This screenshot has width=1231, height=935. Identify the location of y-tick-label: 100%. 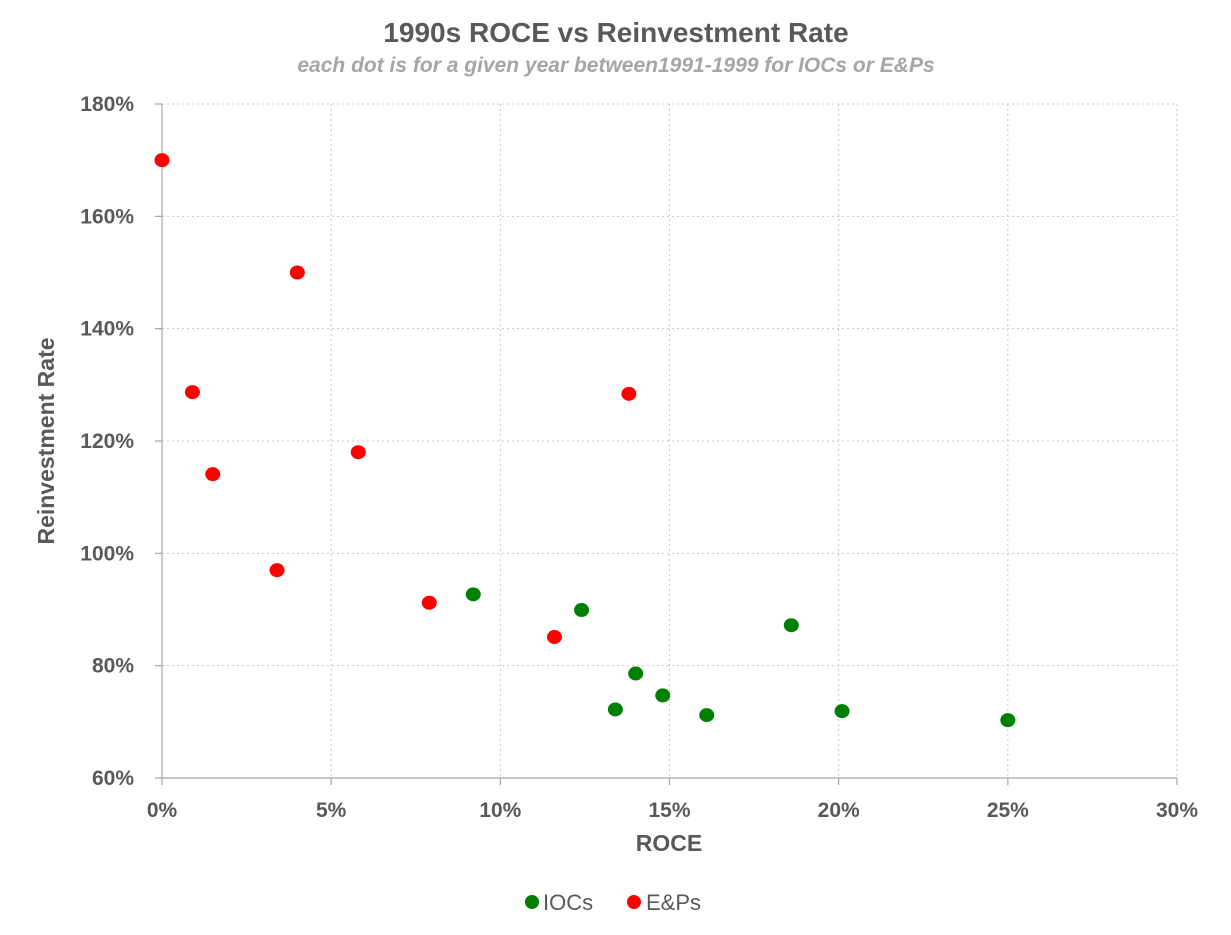
(107, 553).